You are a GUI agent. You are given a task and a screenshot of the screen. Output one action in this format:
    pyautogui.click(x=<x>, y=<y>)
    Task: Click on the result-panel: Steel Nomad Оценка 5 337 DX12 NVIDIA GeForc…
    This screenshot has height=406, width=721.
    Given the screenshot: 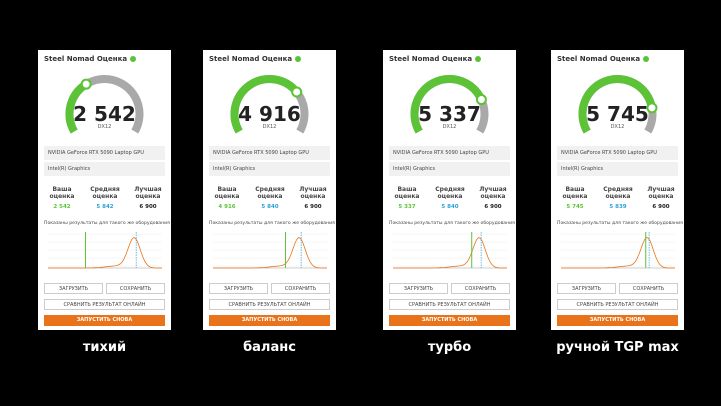 What is the action you would take?
    pyautogui.click(x=449, y=190)
    